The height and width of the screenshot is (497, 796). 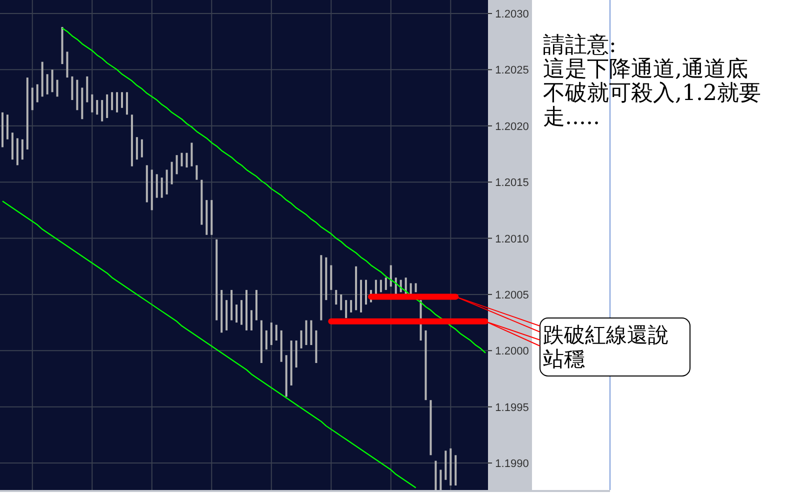 I want to click on y-tick-label: 1.2010, so click(x=512, y=239).